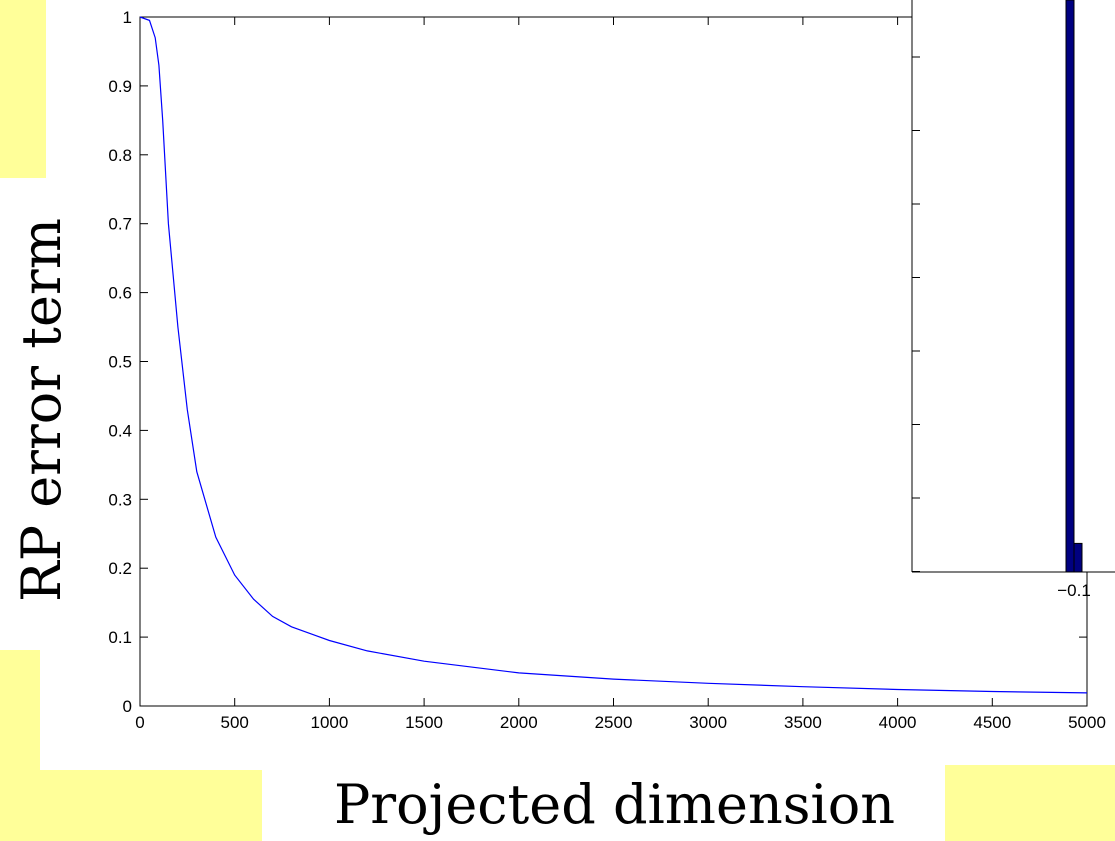  What do you see at coordinates (992, 722) in the screenshot?
I see `x-tick-label: 4500` at bounding box center [992, 722].